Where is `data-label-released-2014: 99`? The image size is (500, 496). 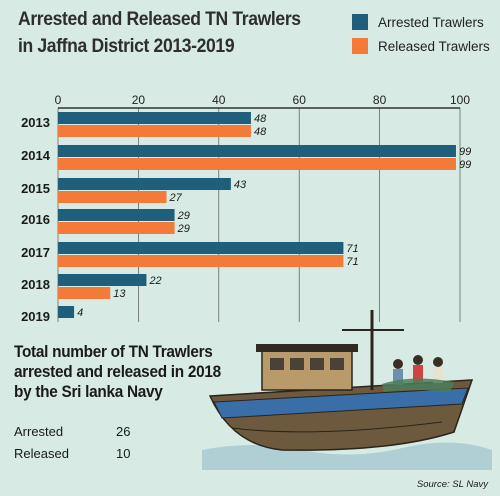
data-label-released-2014: 99 is located at coordinates (465, 165).